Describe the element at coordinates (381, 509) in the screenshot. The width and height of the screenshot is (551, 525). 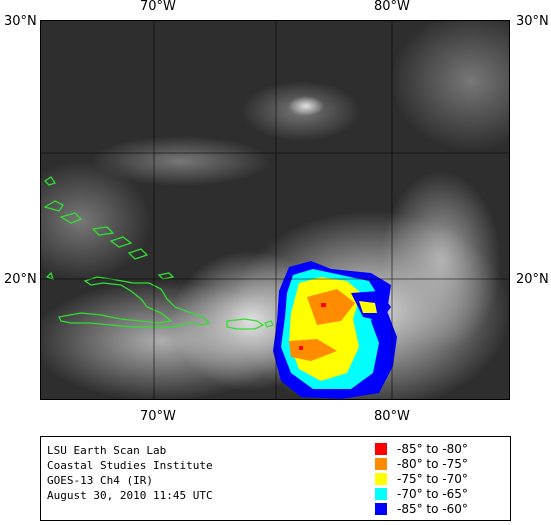
I see `legend-swatch-blue` at that location.